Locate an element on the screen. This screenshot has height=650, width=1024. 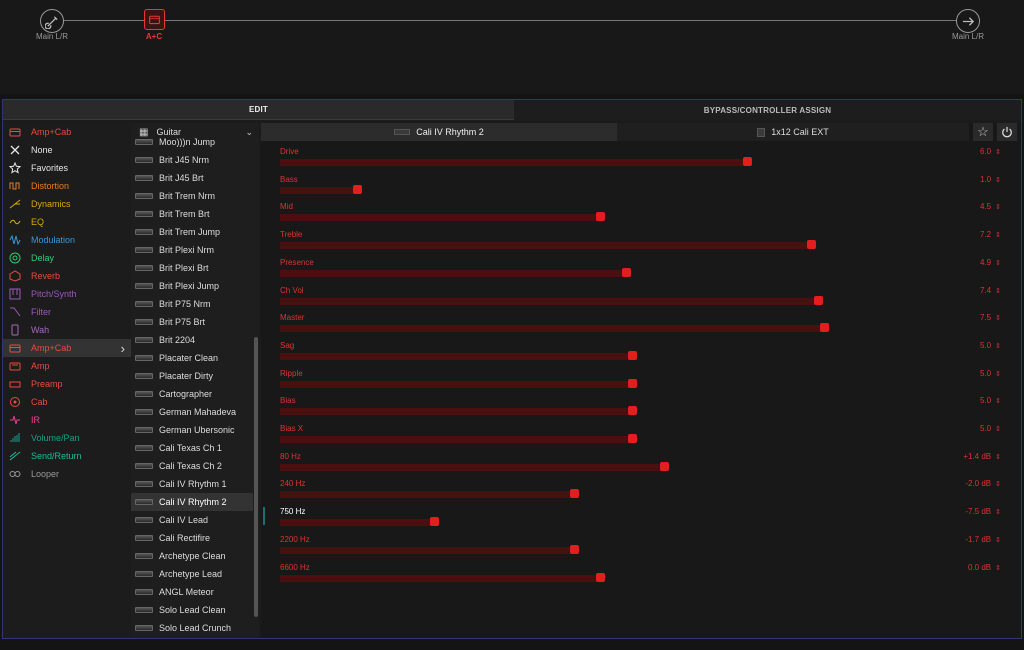
category-item-pitch-synth: Pitch/Synth is located at coordinates (67, 294).